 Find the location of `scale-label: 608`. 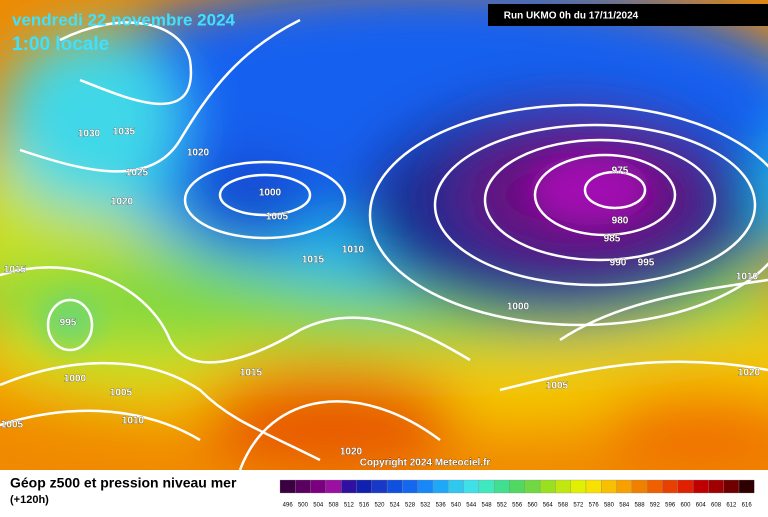

scale-label: 608 is located at coordinates (716, 506).